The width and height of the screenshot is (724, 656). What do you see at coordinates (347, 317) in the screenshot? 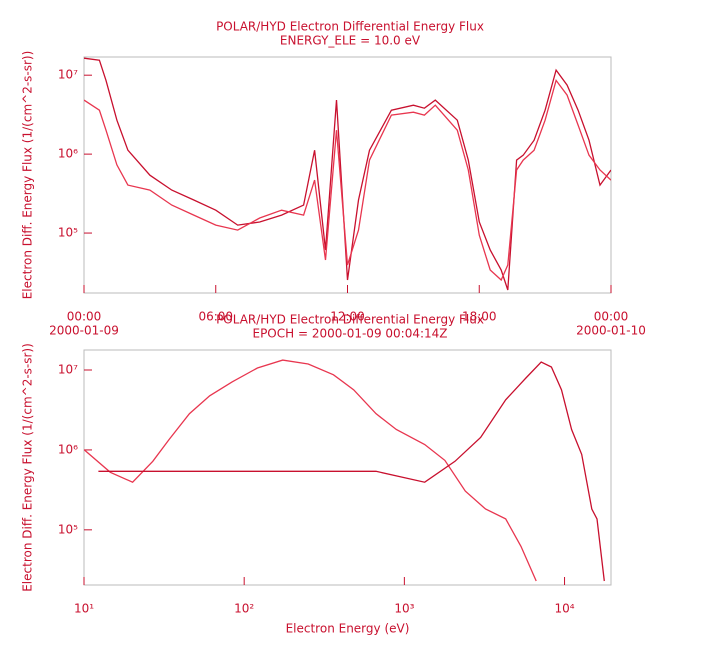
I see `x-tick-label: 12:00` at bounding box center [347, 317].